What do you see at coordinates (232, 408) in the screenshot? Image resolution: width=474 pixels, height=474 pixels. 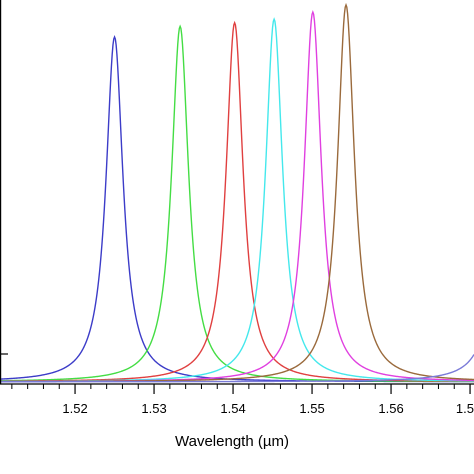 I see `x-tick-label: 1.54` at bounding box center [232, 408].